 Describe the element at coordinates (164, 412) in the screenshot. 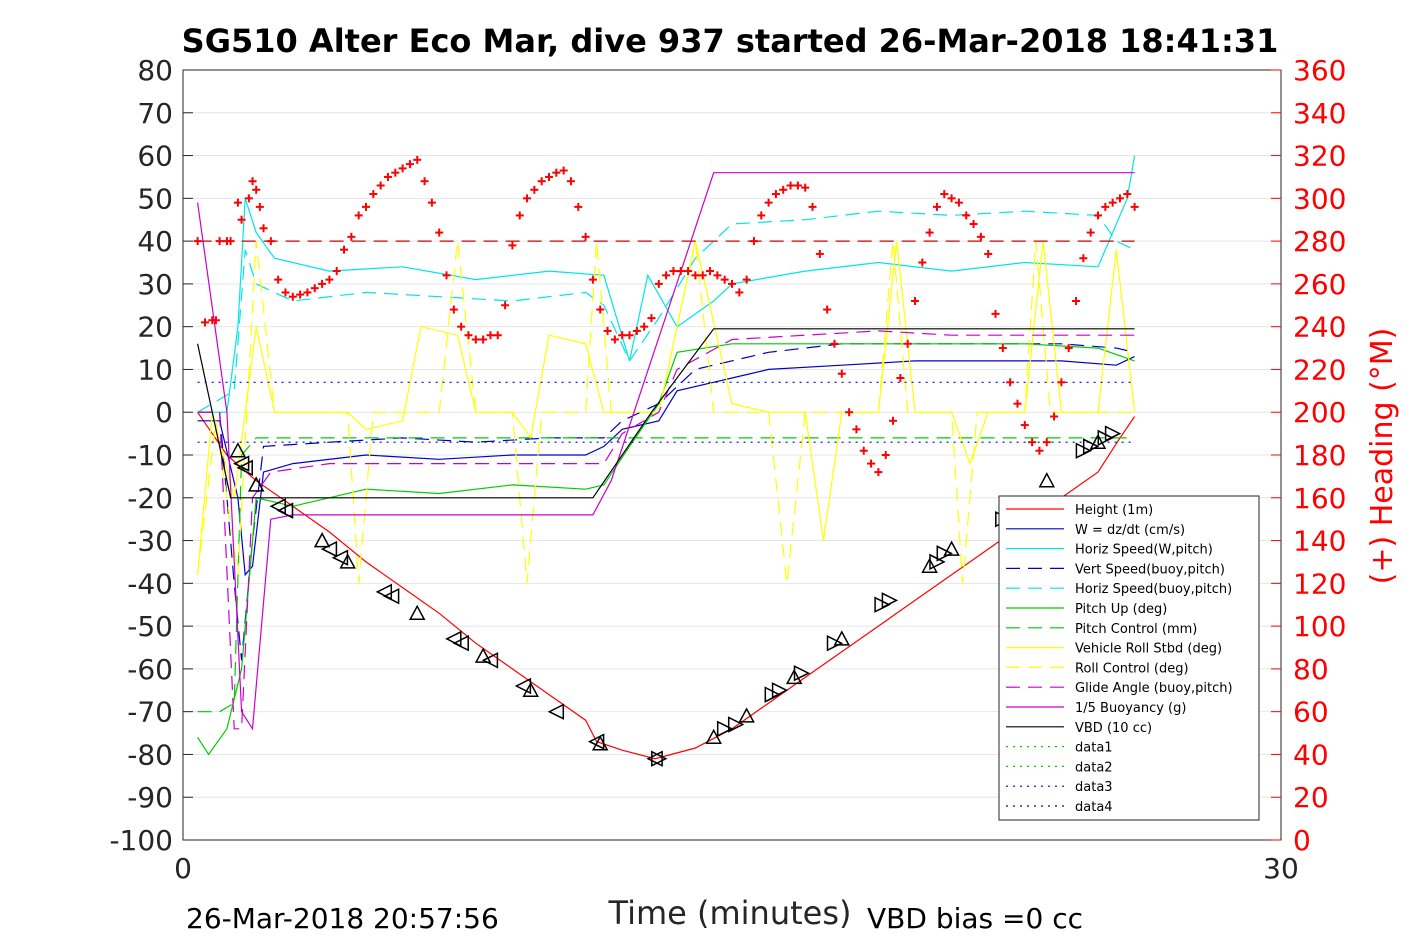

I see `y-left-tick-label: 0` at that location.